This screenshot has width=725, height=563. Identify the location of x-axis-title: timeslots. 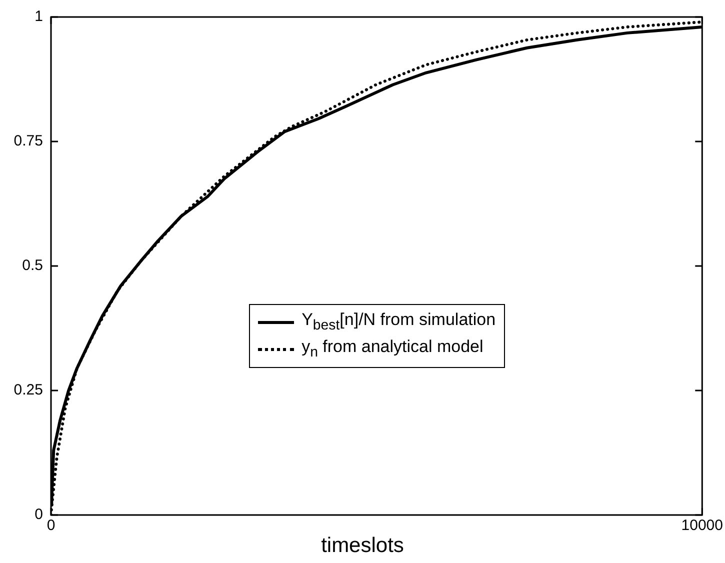
(362, 546).